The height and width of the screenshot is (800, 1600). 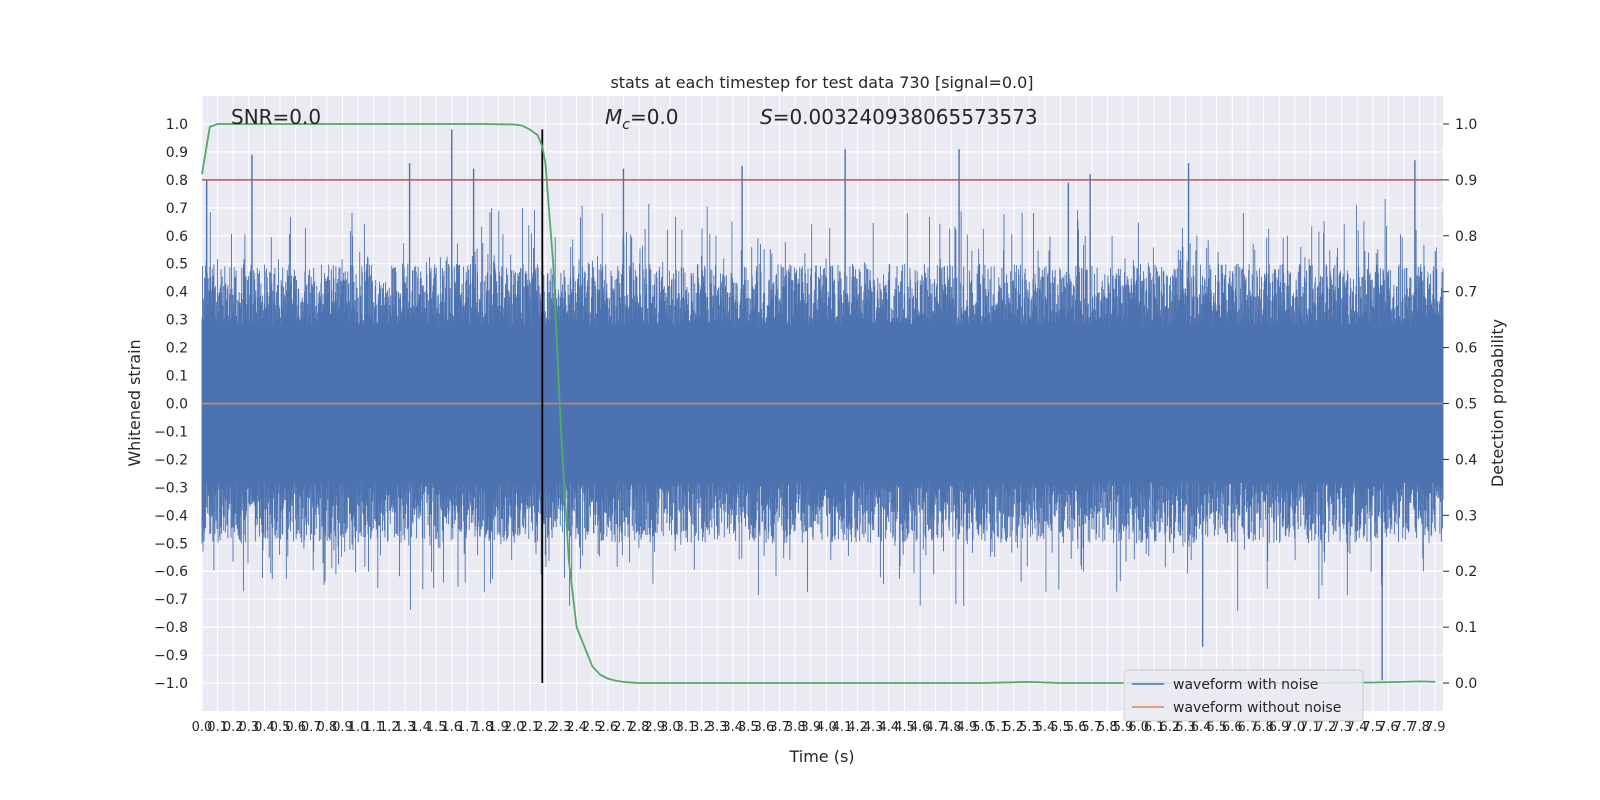 I want to click on y-tick-label: 0.8, so click(x=177, y=181).